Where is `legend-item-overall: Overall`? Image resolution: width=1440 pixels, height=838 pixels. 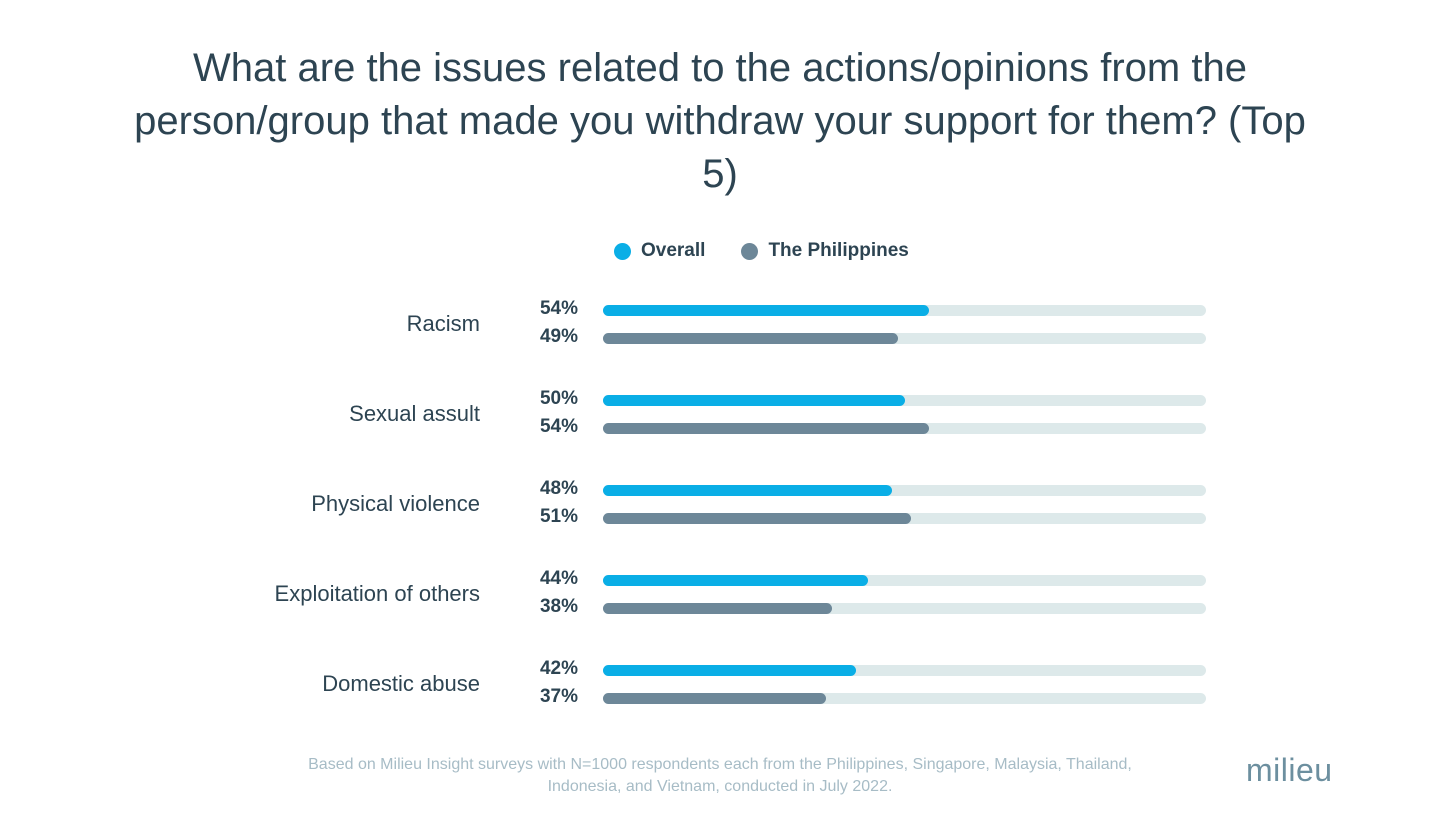
legend-item-overall: Overall is located at coordinates (659, 251).